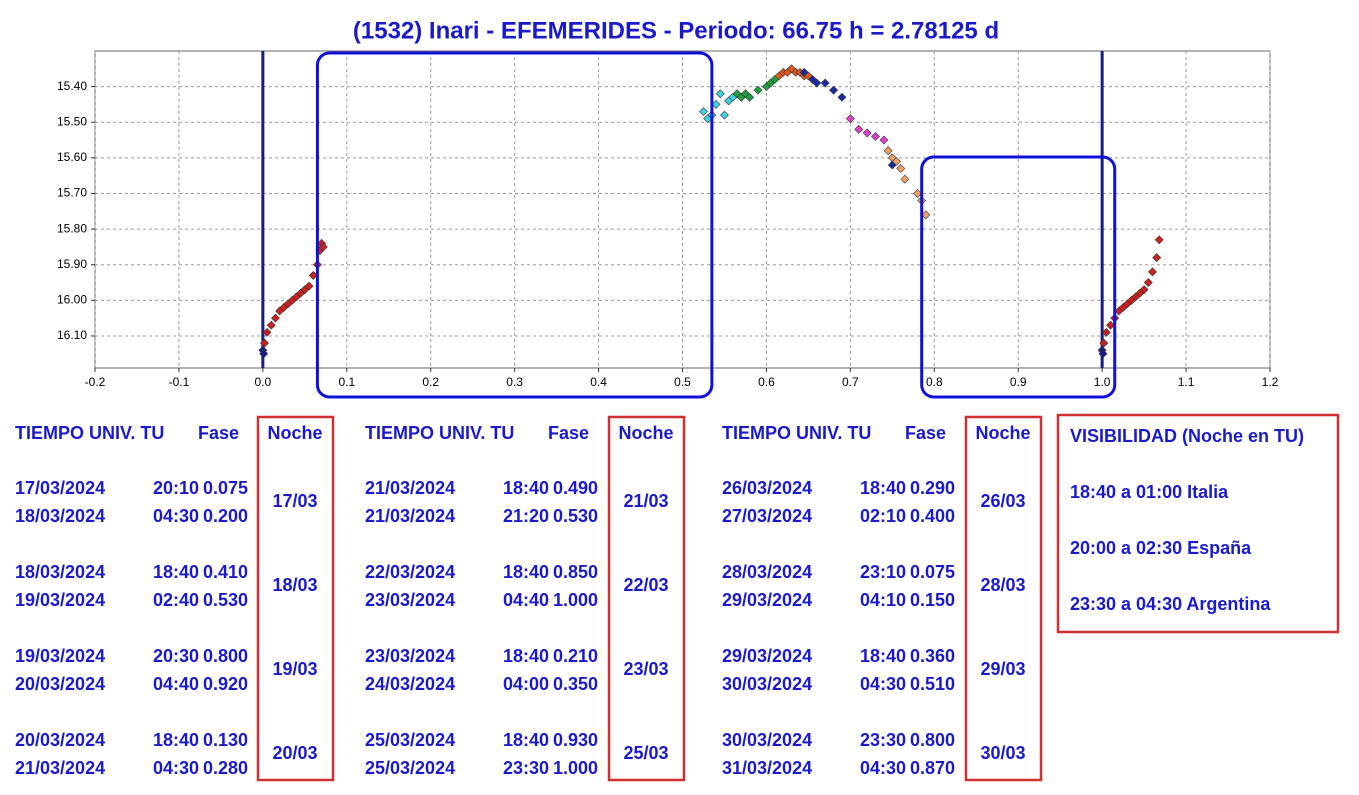  What do you see at coordinates (883, 740) in the screenshot?
I see `time-cell: 23:30` at bounding box center [883, 740].